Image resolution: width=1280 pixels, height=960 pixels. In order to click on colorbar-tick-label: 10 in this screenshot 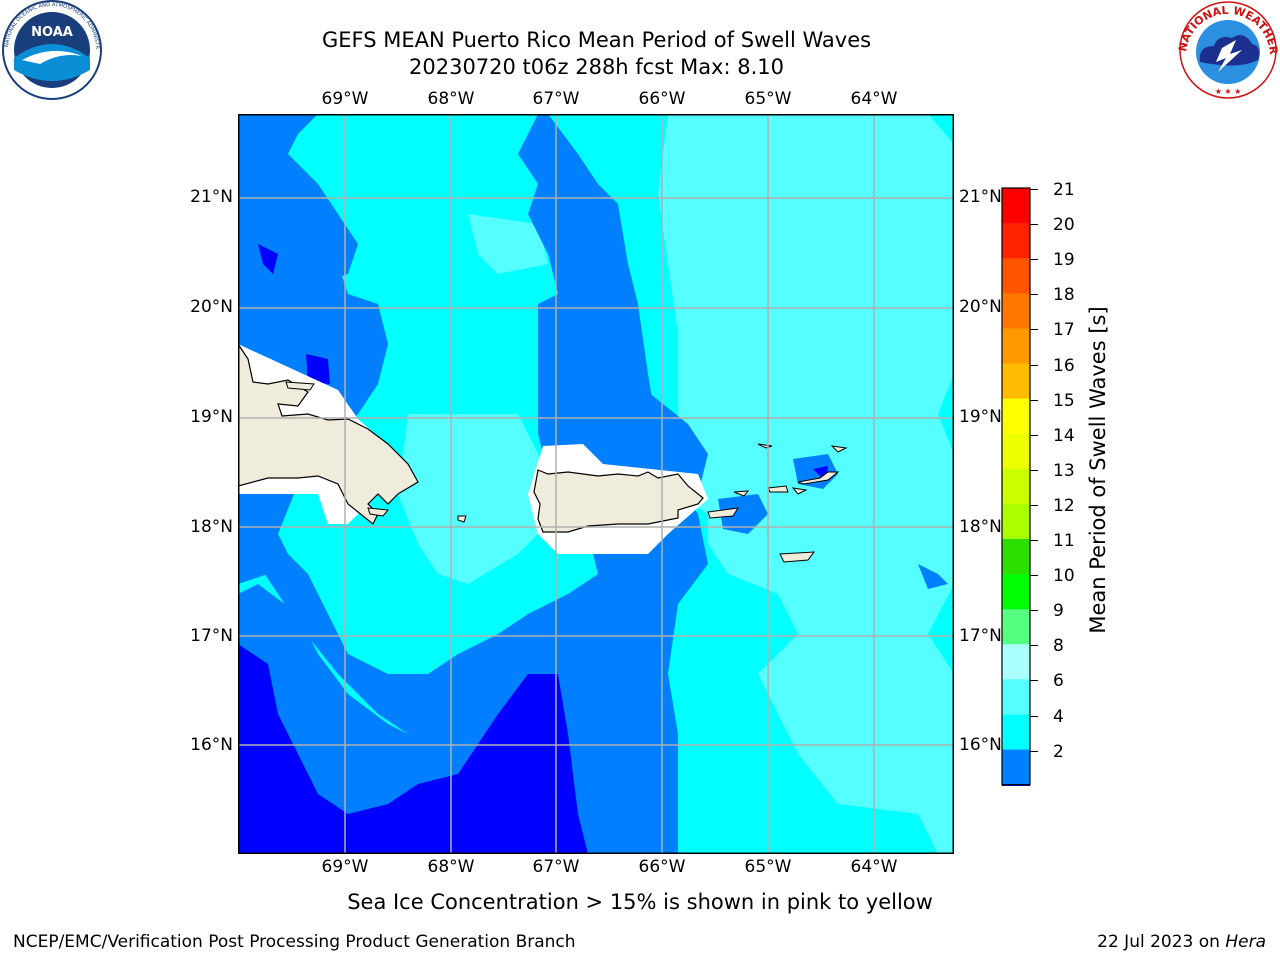, I will do `click(1064, 576)`.